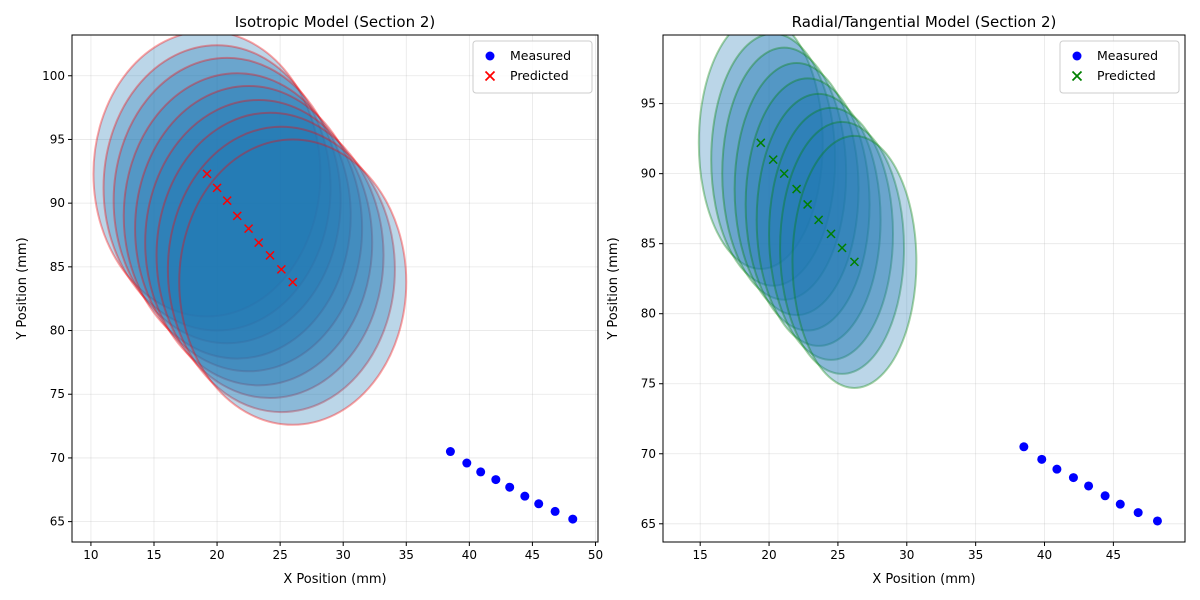  What do you see at coordinates (923, 579) in the screenshot?
I see `x-axis-label: X Position (mm)` at bounding box center [923, 579].